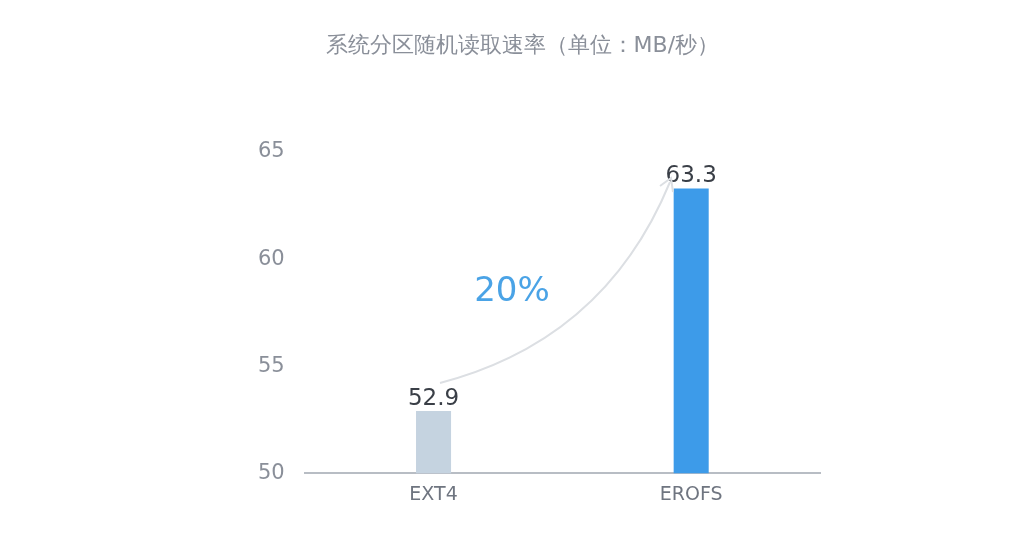 This screenshot has height=556, width=1013. I want to click on x-tick-label: EROFS, so click(691, 492).